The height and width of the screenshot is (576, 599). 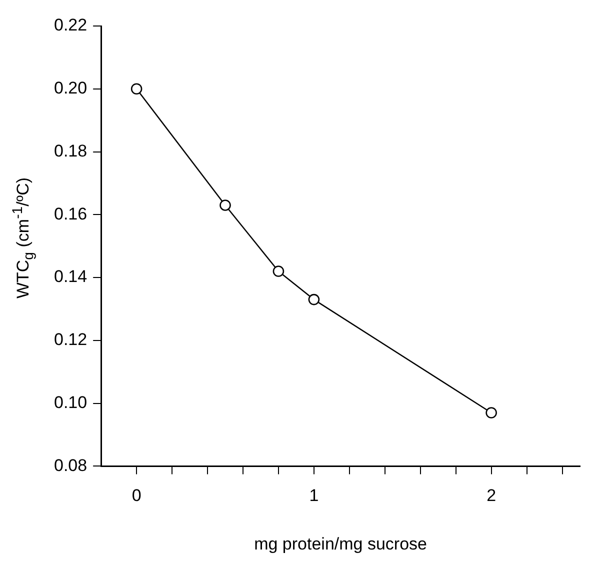 What do you see at coordinates (314, 496) in the screenshot?
I see `x-tick-label: 1` at bounding box center [314, 496].